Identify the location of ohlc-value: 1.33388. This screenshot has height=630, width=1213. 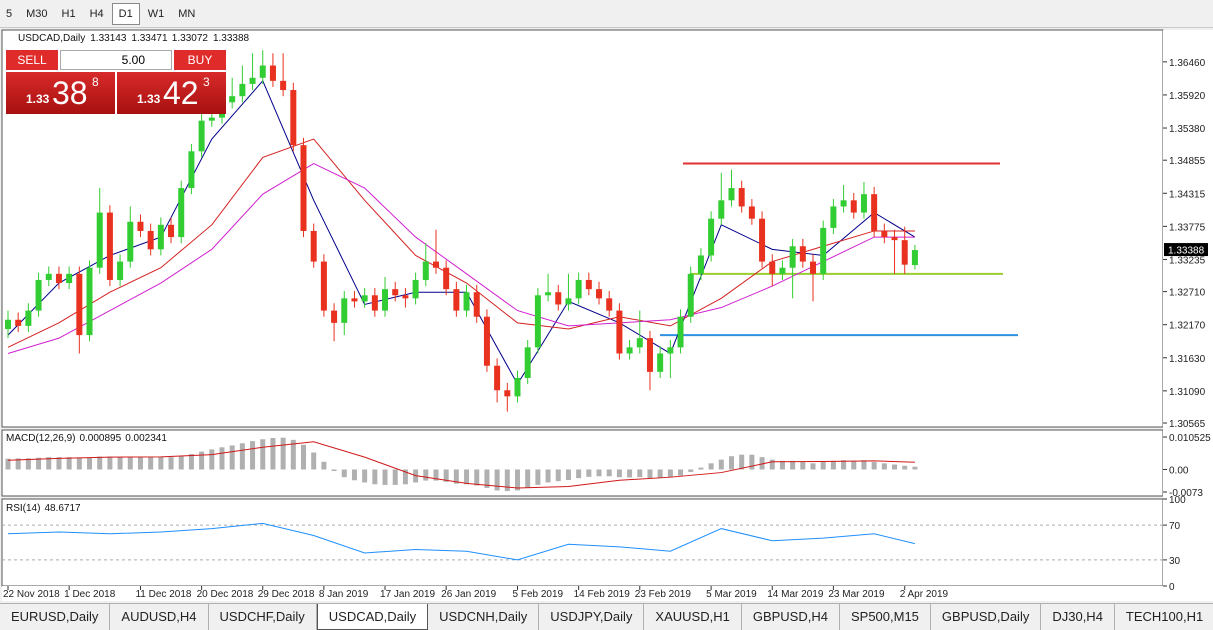
(231, 38).